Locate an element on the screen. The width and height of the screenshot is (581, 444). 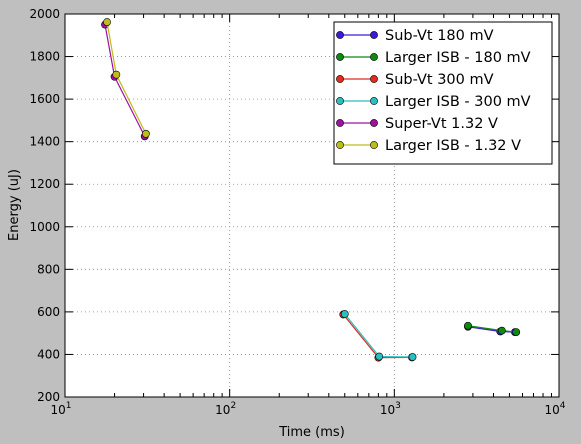
legend-entry: Larger ISB - 300 mV is located at coordinates (433, 102).